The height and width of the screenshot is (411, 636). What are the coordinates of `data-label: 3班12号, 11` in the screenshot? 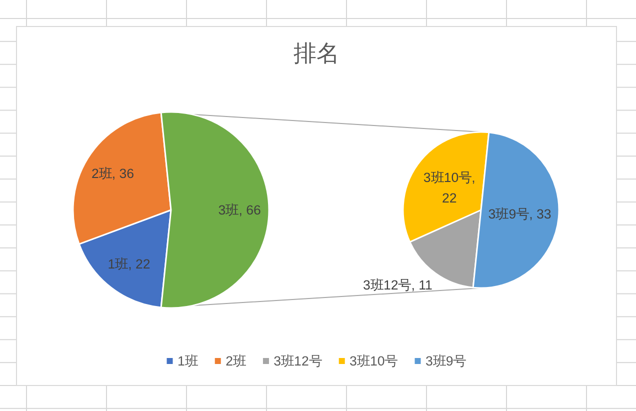 It's located at (397, 285).